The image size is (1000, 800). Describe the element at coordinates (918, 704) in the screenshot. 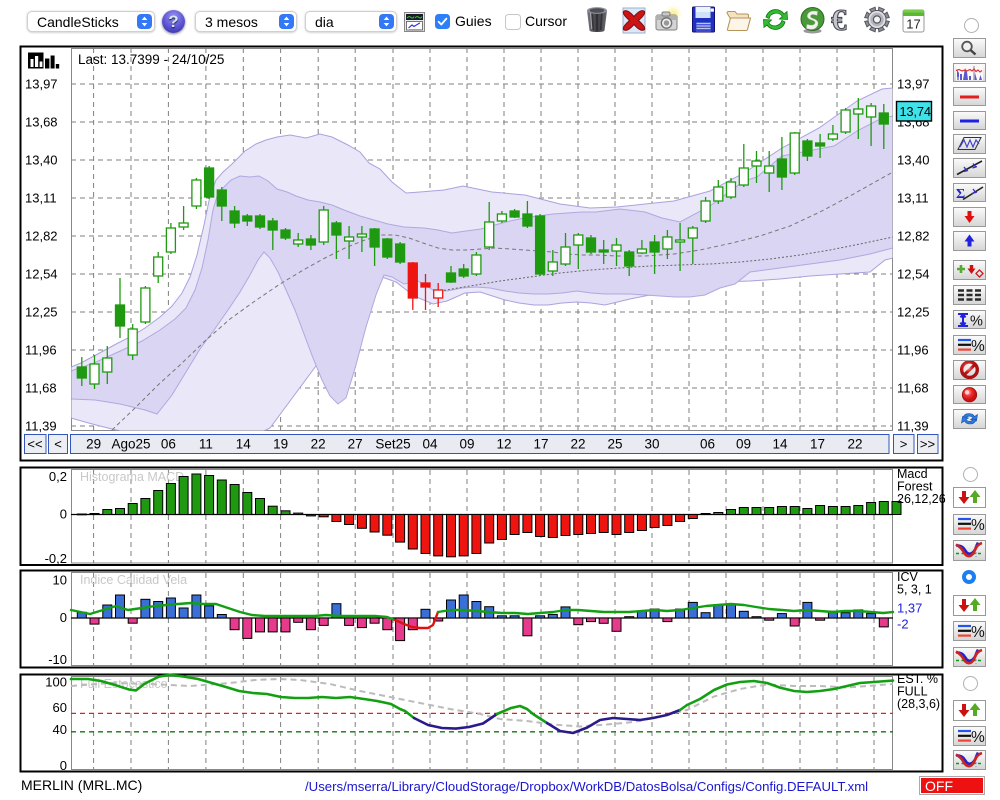

I see `svg-text: (28,3,6)` at that location.